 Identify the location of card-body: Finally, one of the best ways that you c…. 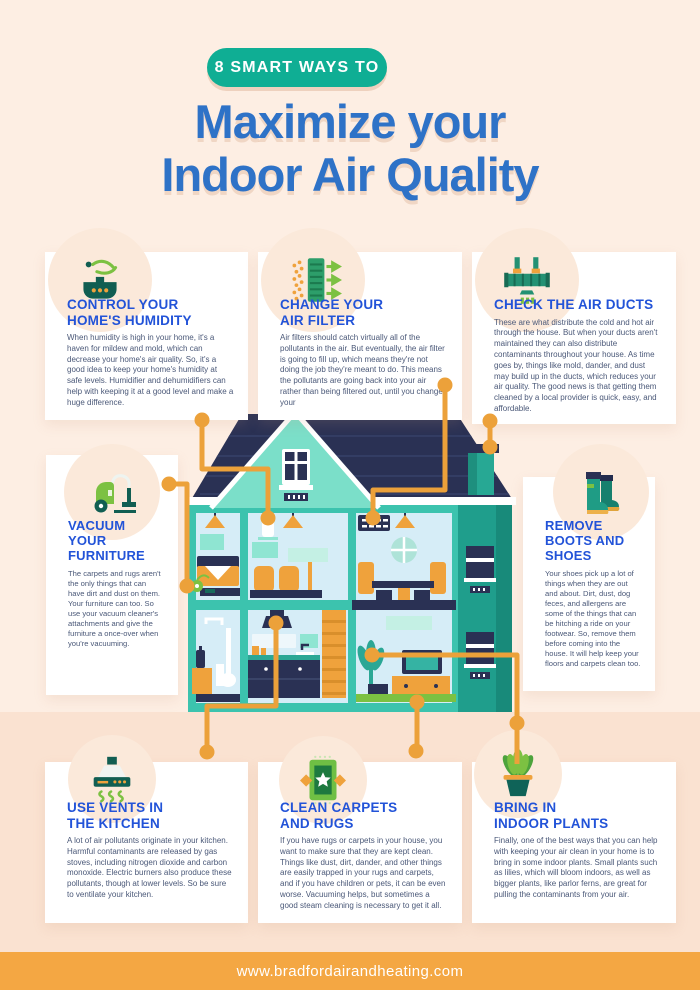
(576, 868).